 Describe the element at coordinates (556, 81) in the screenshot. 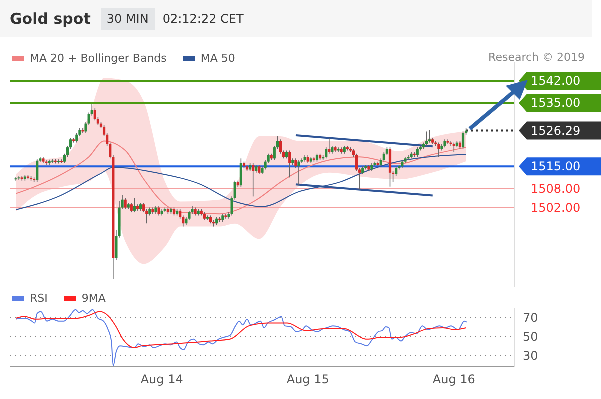

I see `y-tick-label: 1542.00` at that location.